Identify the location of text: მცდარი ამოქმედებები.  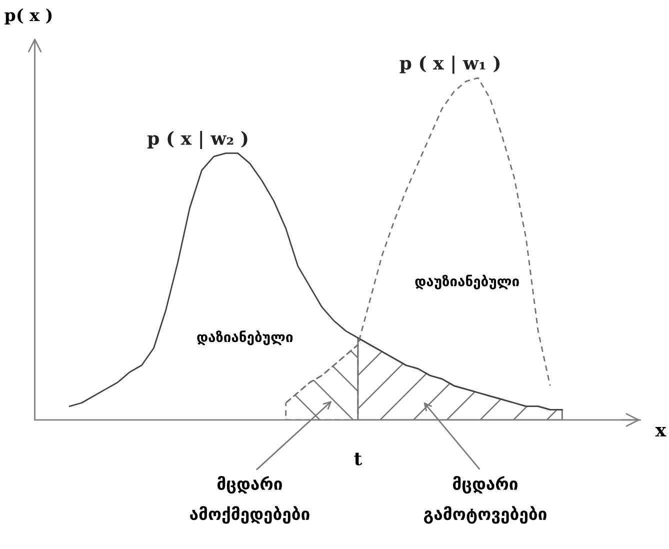
(250, 500).